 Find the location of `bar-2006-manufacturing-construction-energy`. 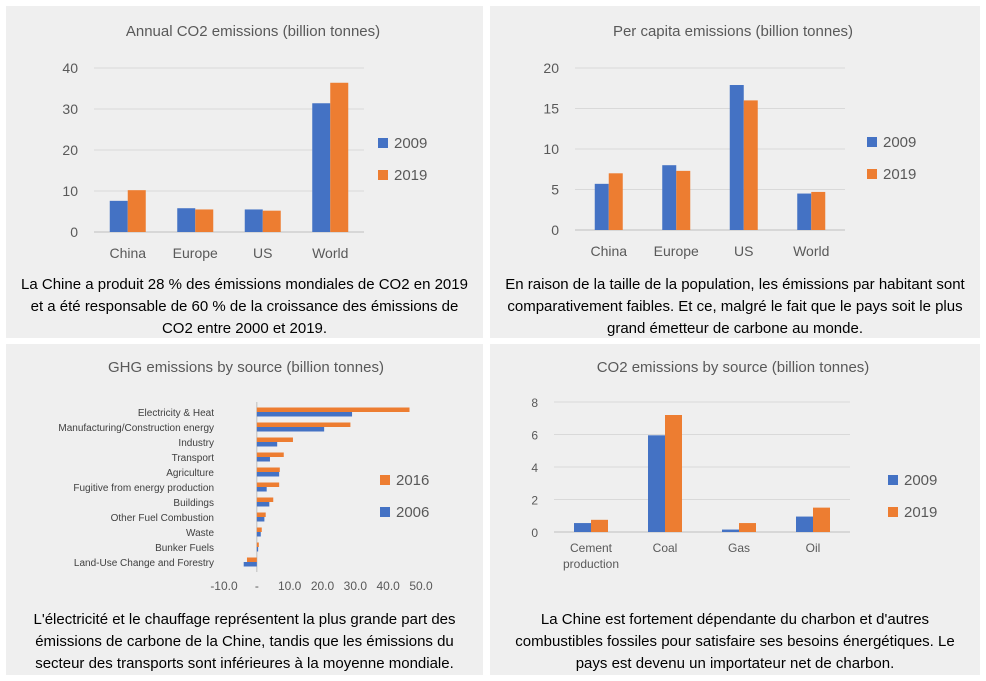

bar-2006-manufacturing-construction-energy is located at coordinates (290, 429).